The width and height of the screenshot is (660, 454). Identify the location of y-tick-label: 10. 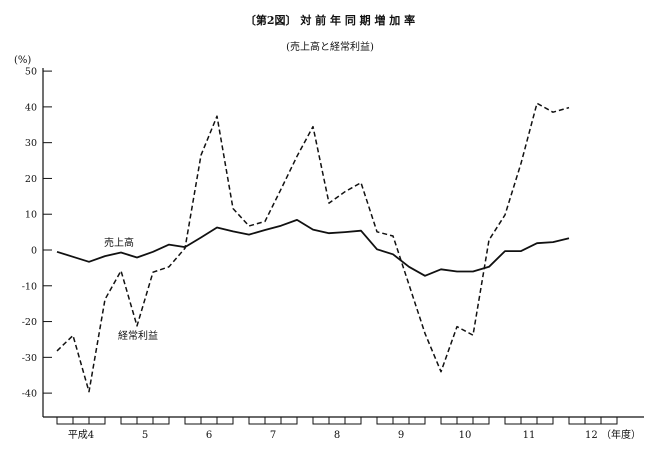
(31, 215).